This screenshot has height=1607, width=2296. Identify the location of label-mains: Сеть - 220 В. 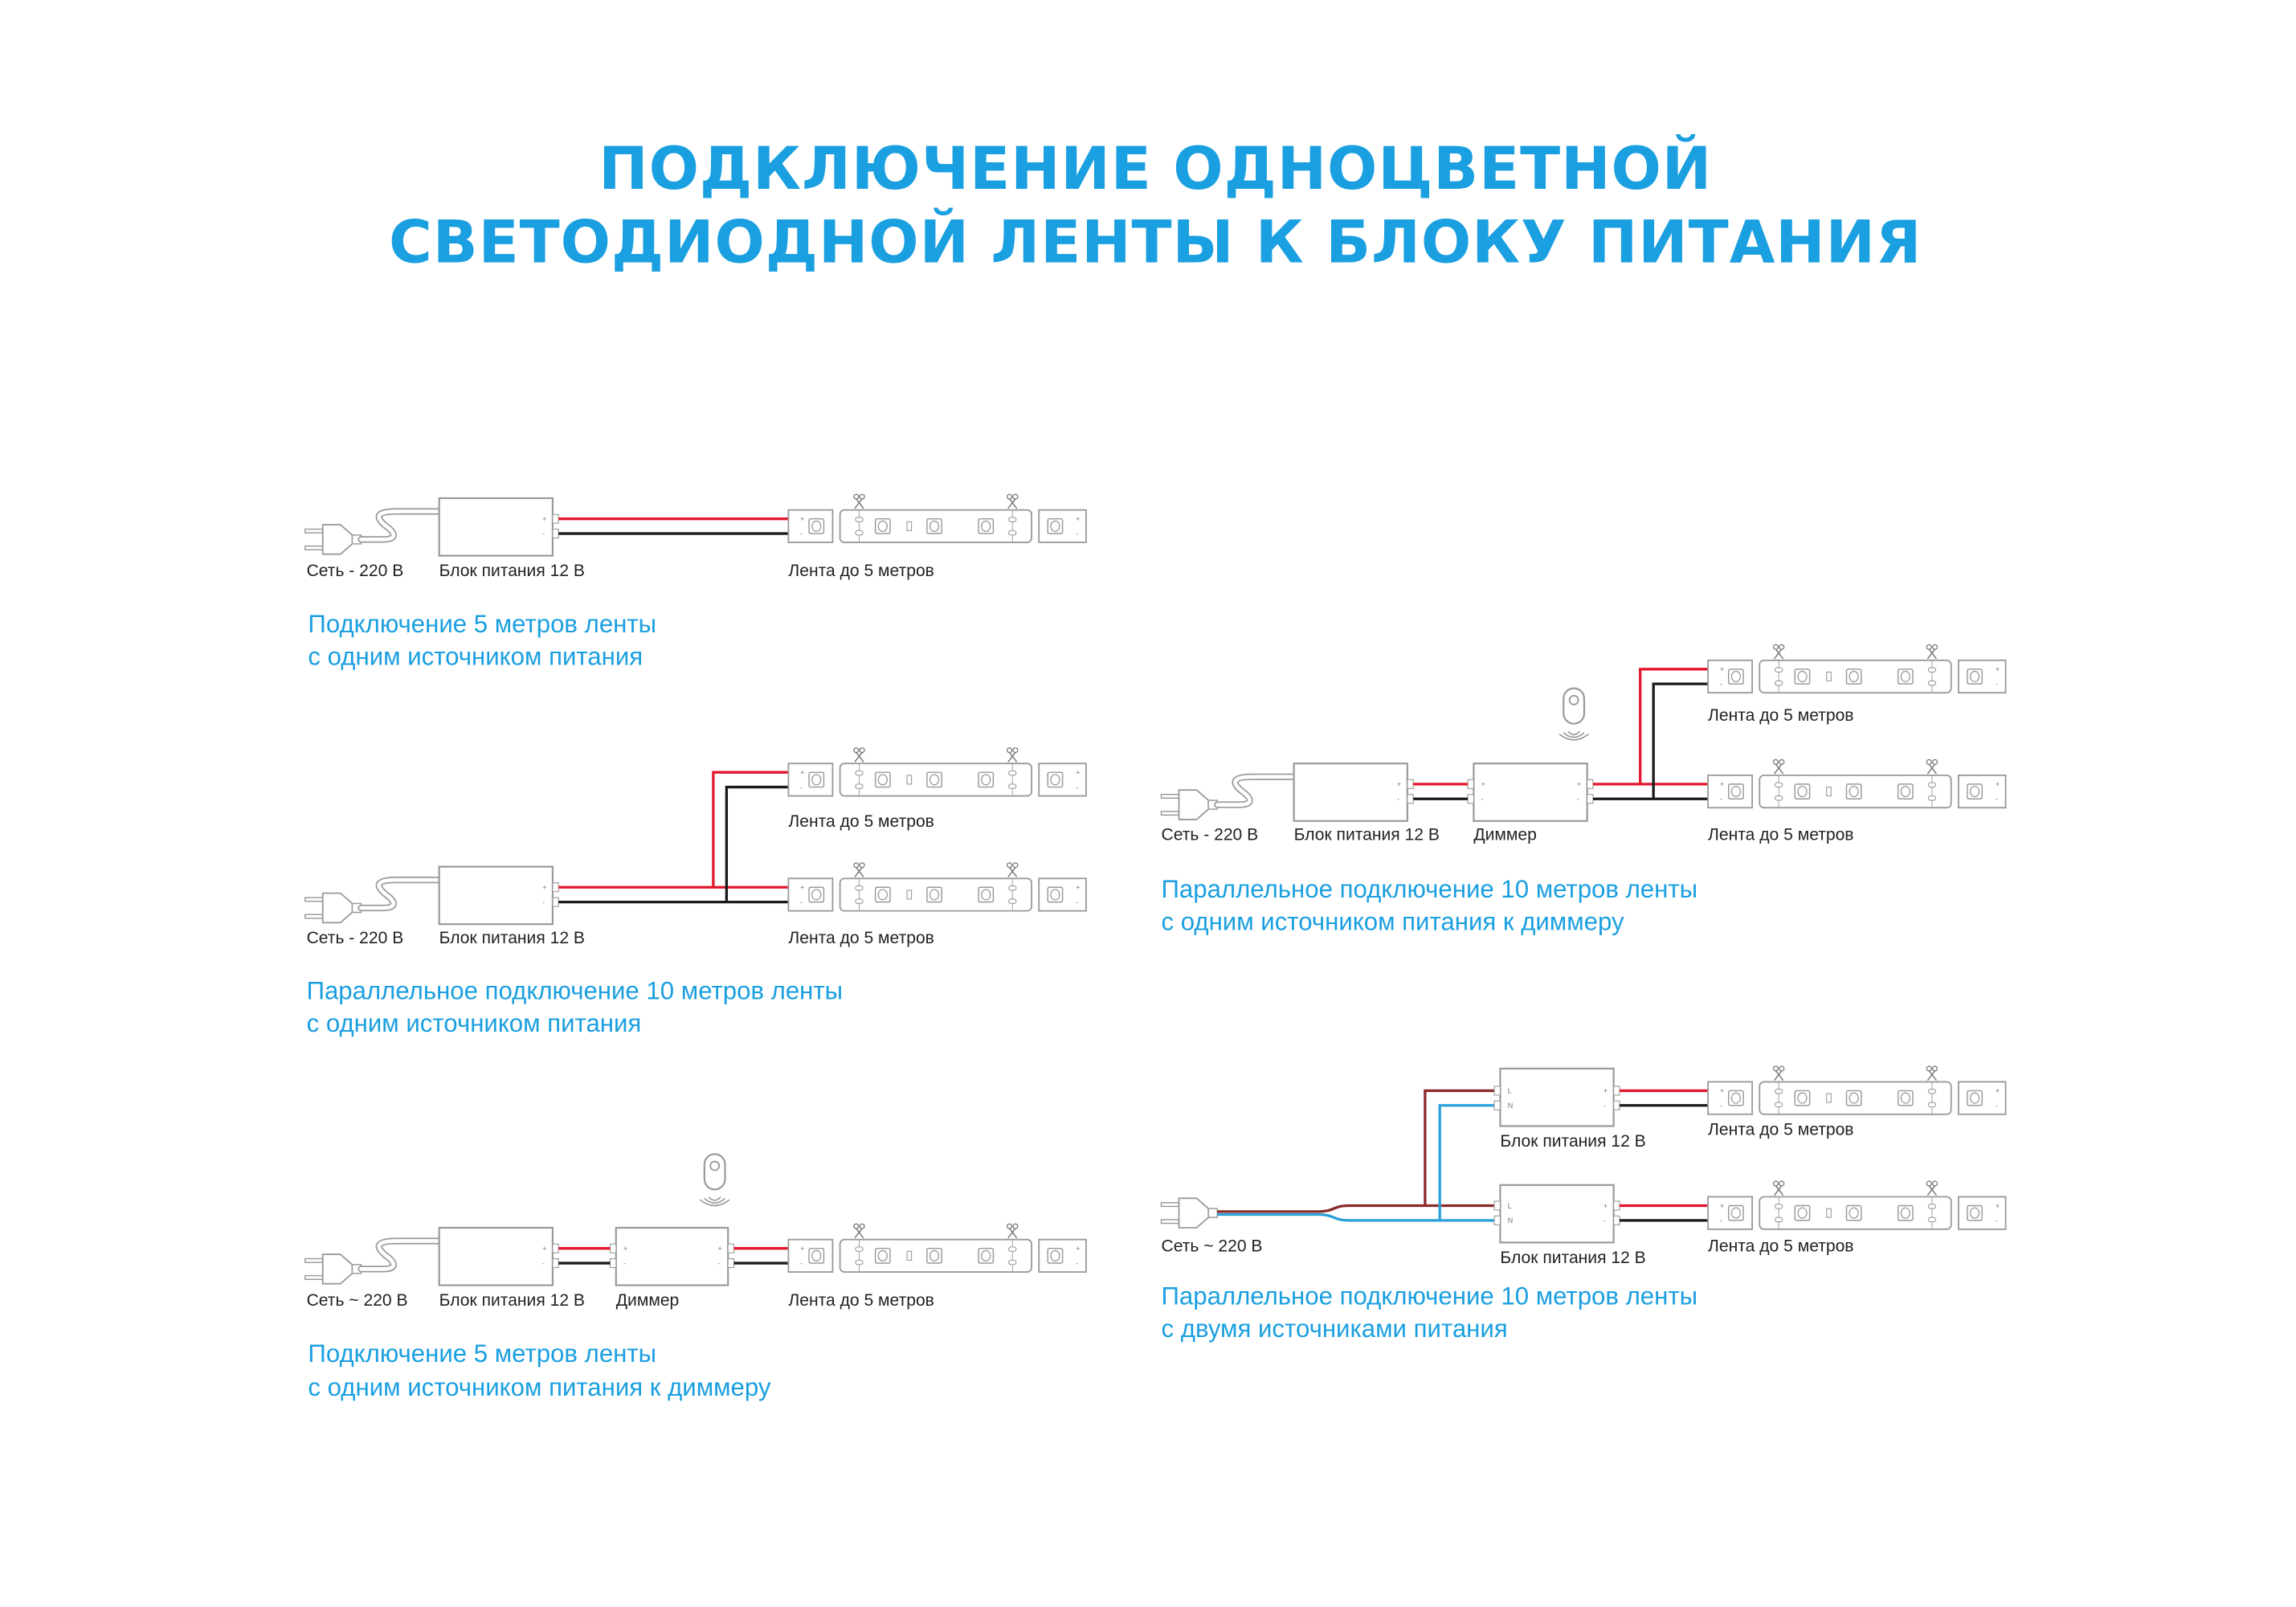
(355, 571).